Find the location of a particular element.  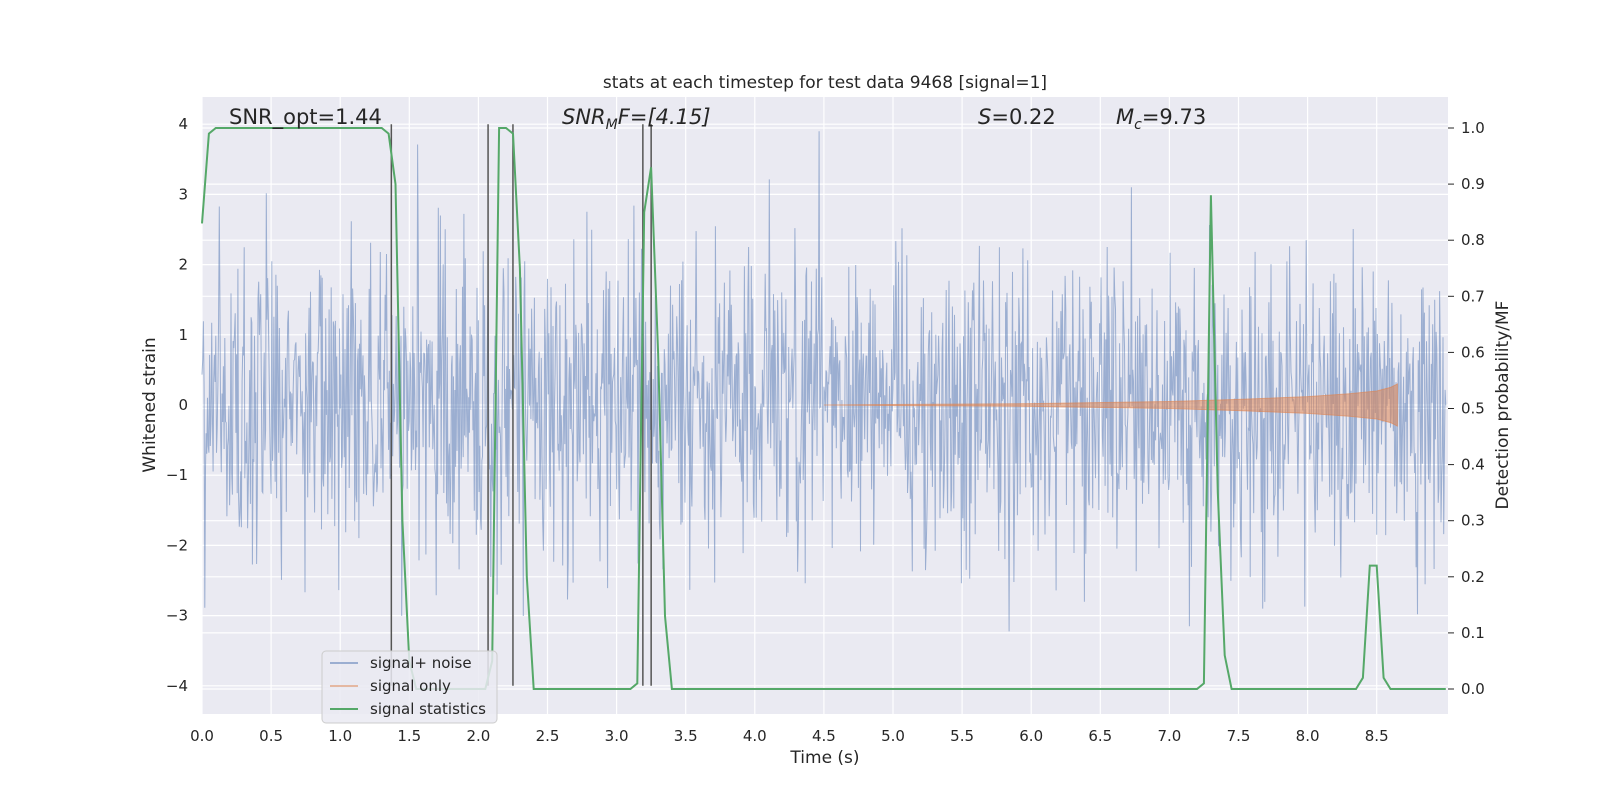

y-left-tick-label: 3 is located at coordinates (183, 194).